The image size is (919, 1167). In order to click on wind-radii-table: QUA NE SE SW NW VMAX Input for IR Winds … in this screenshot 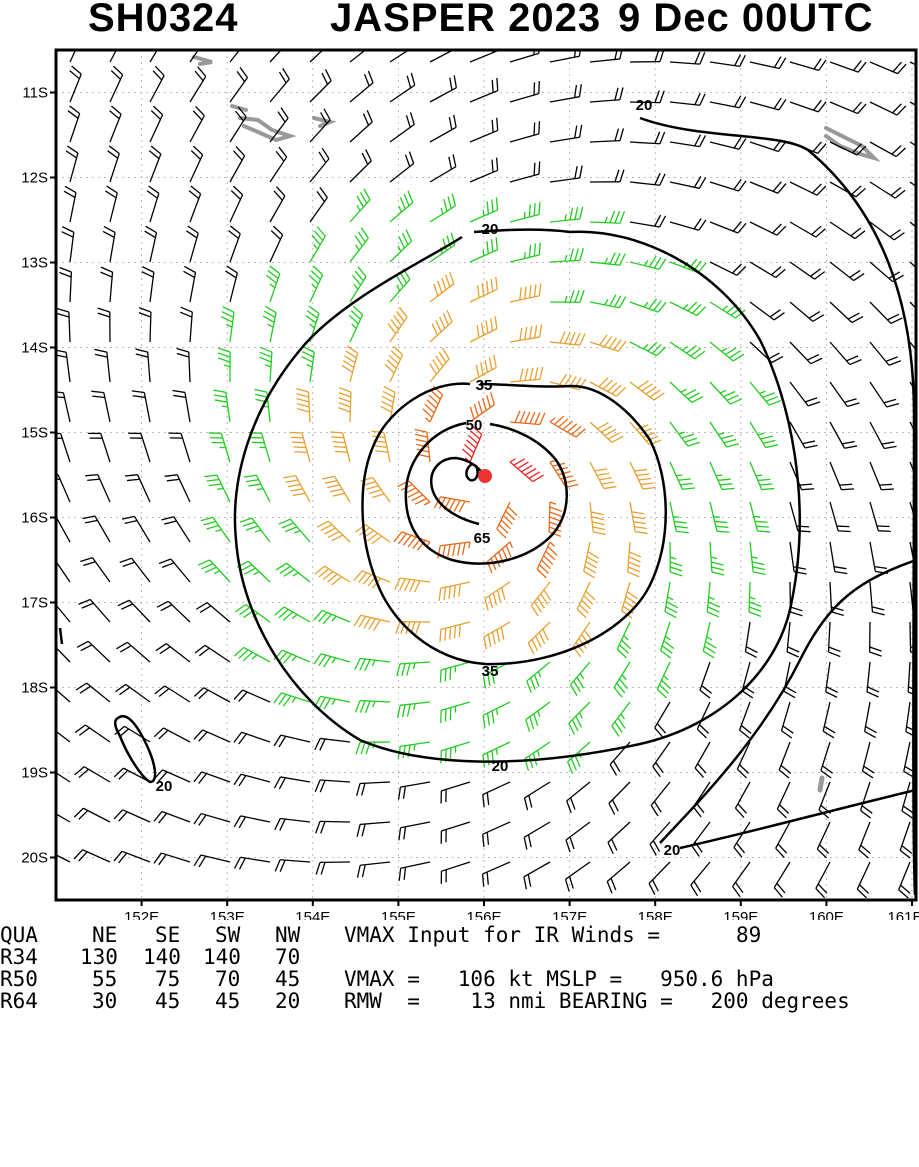, I will do `click(459, 969)`.